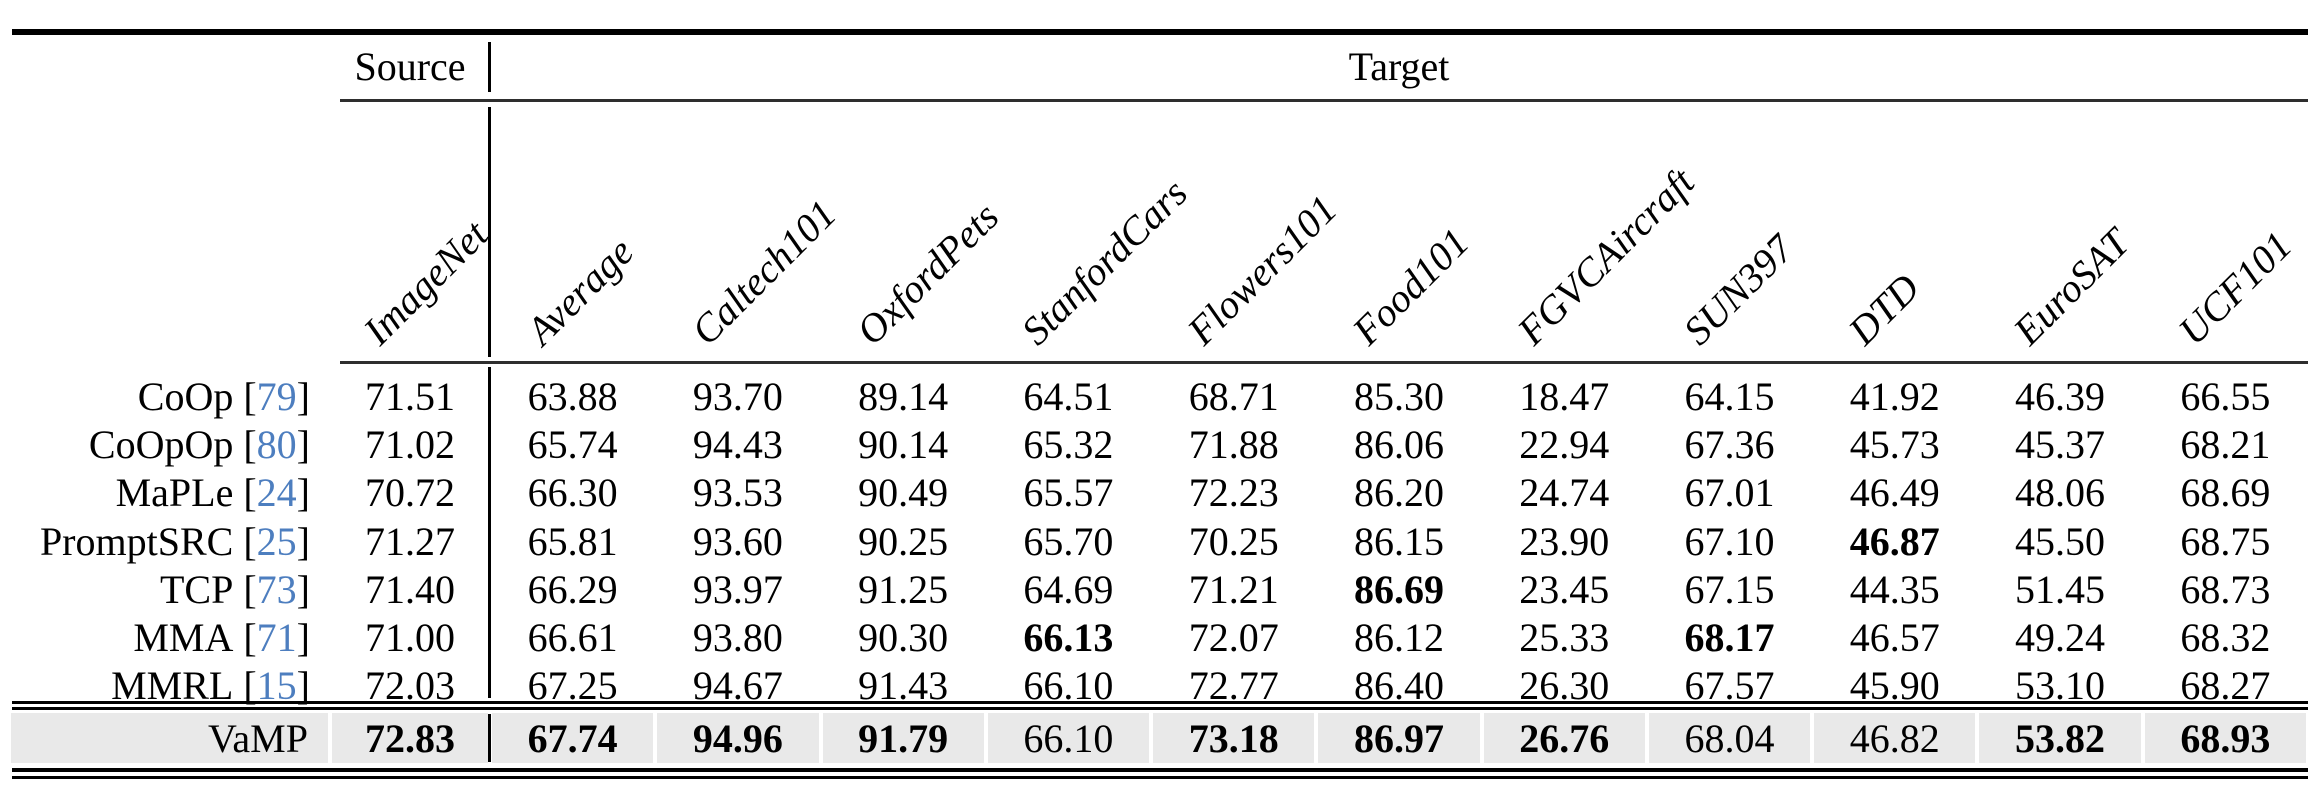  I want to click on citation-link: 73, so click(276, 589).